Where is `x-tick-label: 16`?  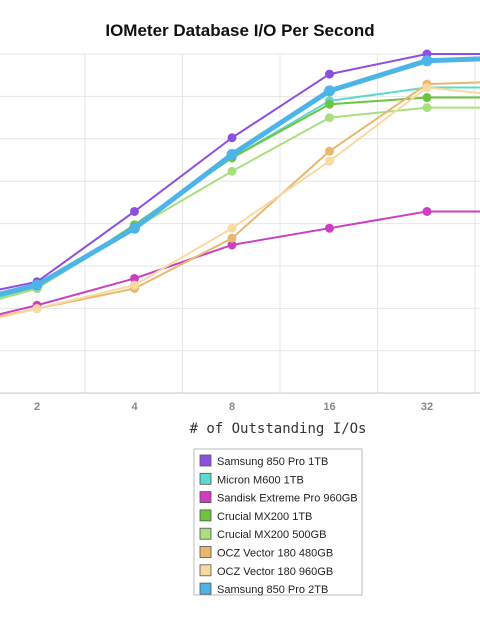 x-tick-label: 16 is located at coordinates (329, 407).